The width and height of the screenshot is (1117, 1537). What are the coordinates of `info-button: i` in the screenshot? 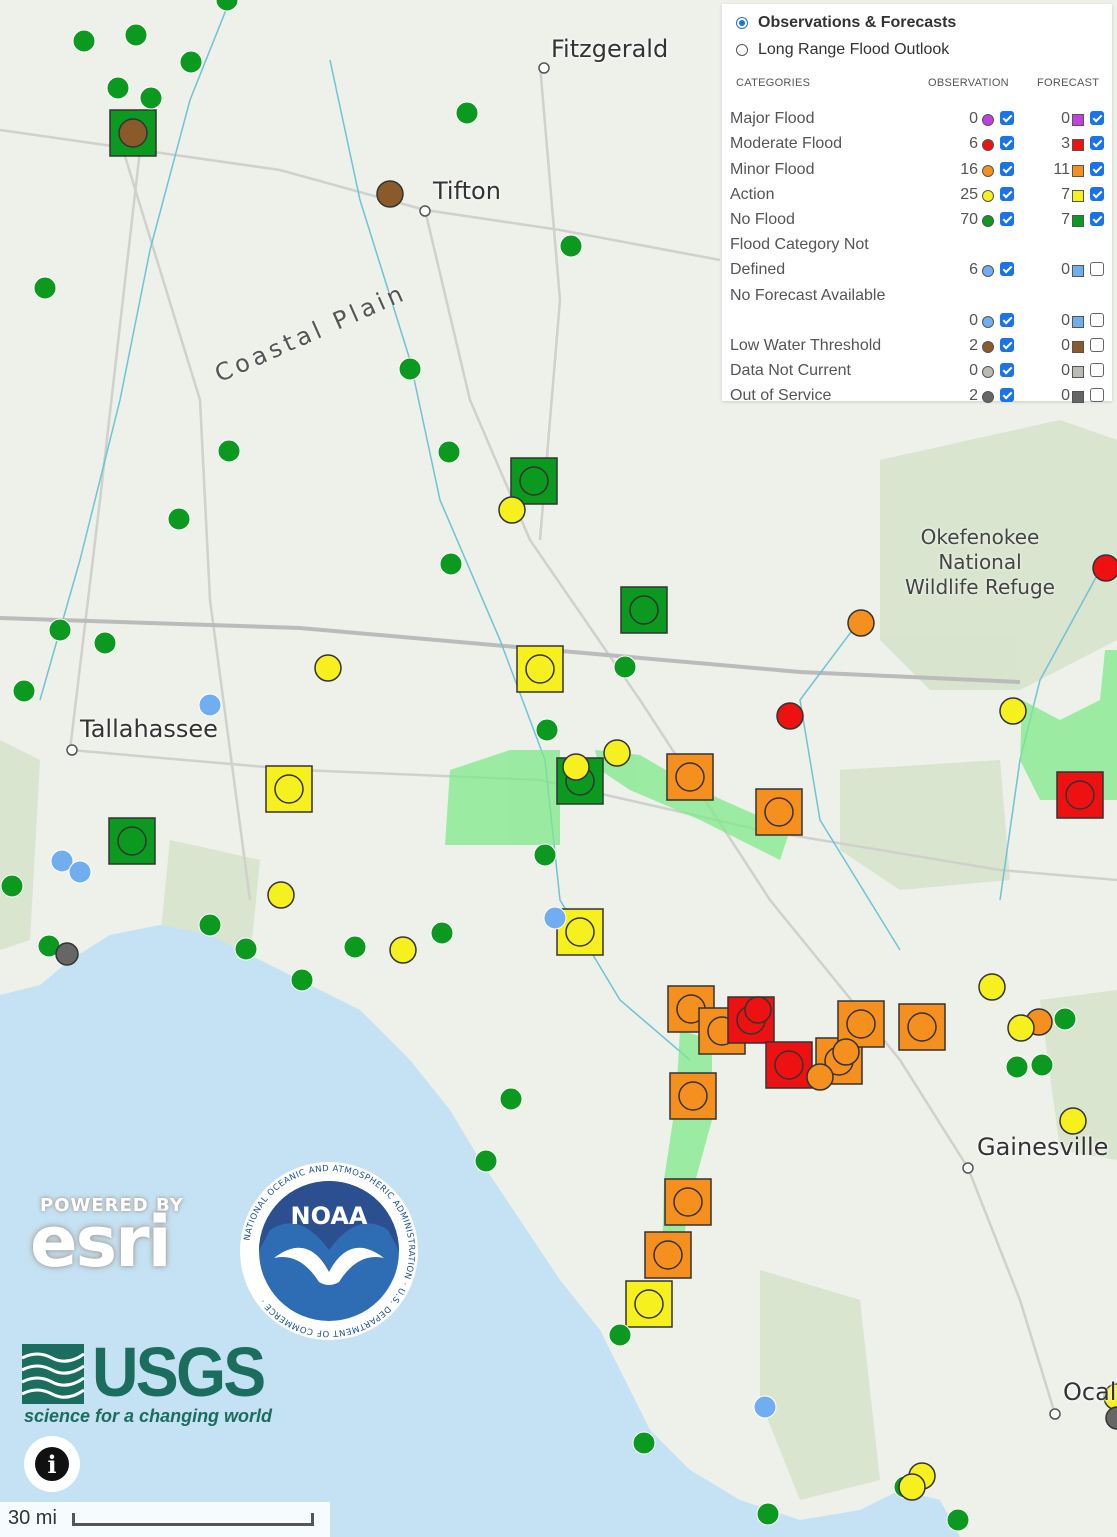 It's located at (52, 1464).